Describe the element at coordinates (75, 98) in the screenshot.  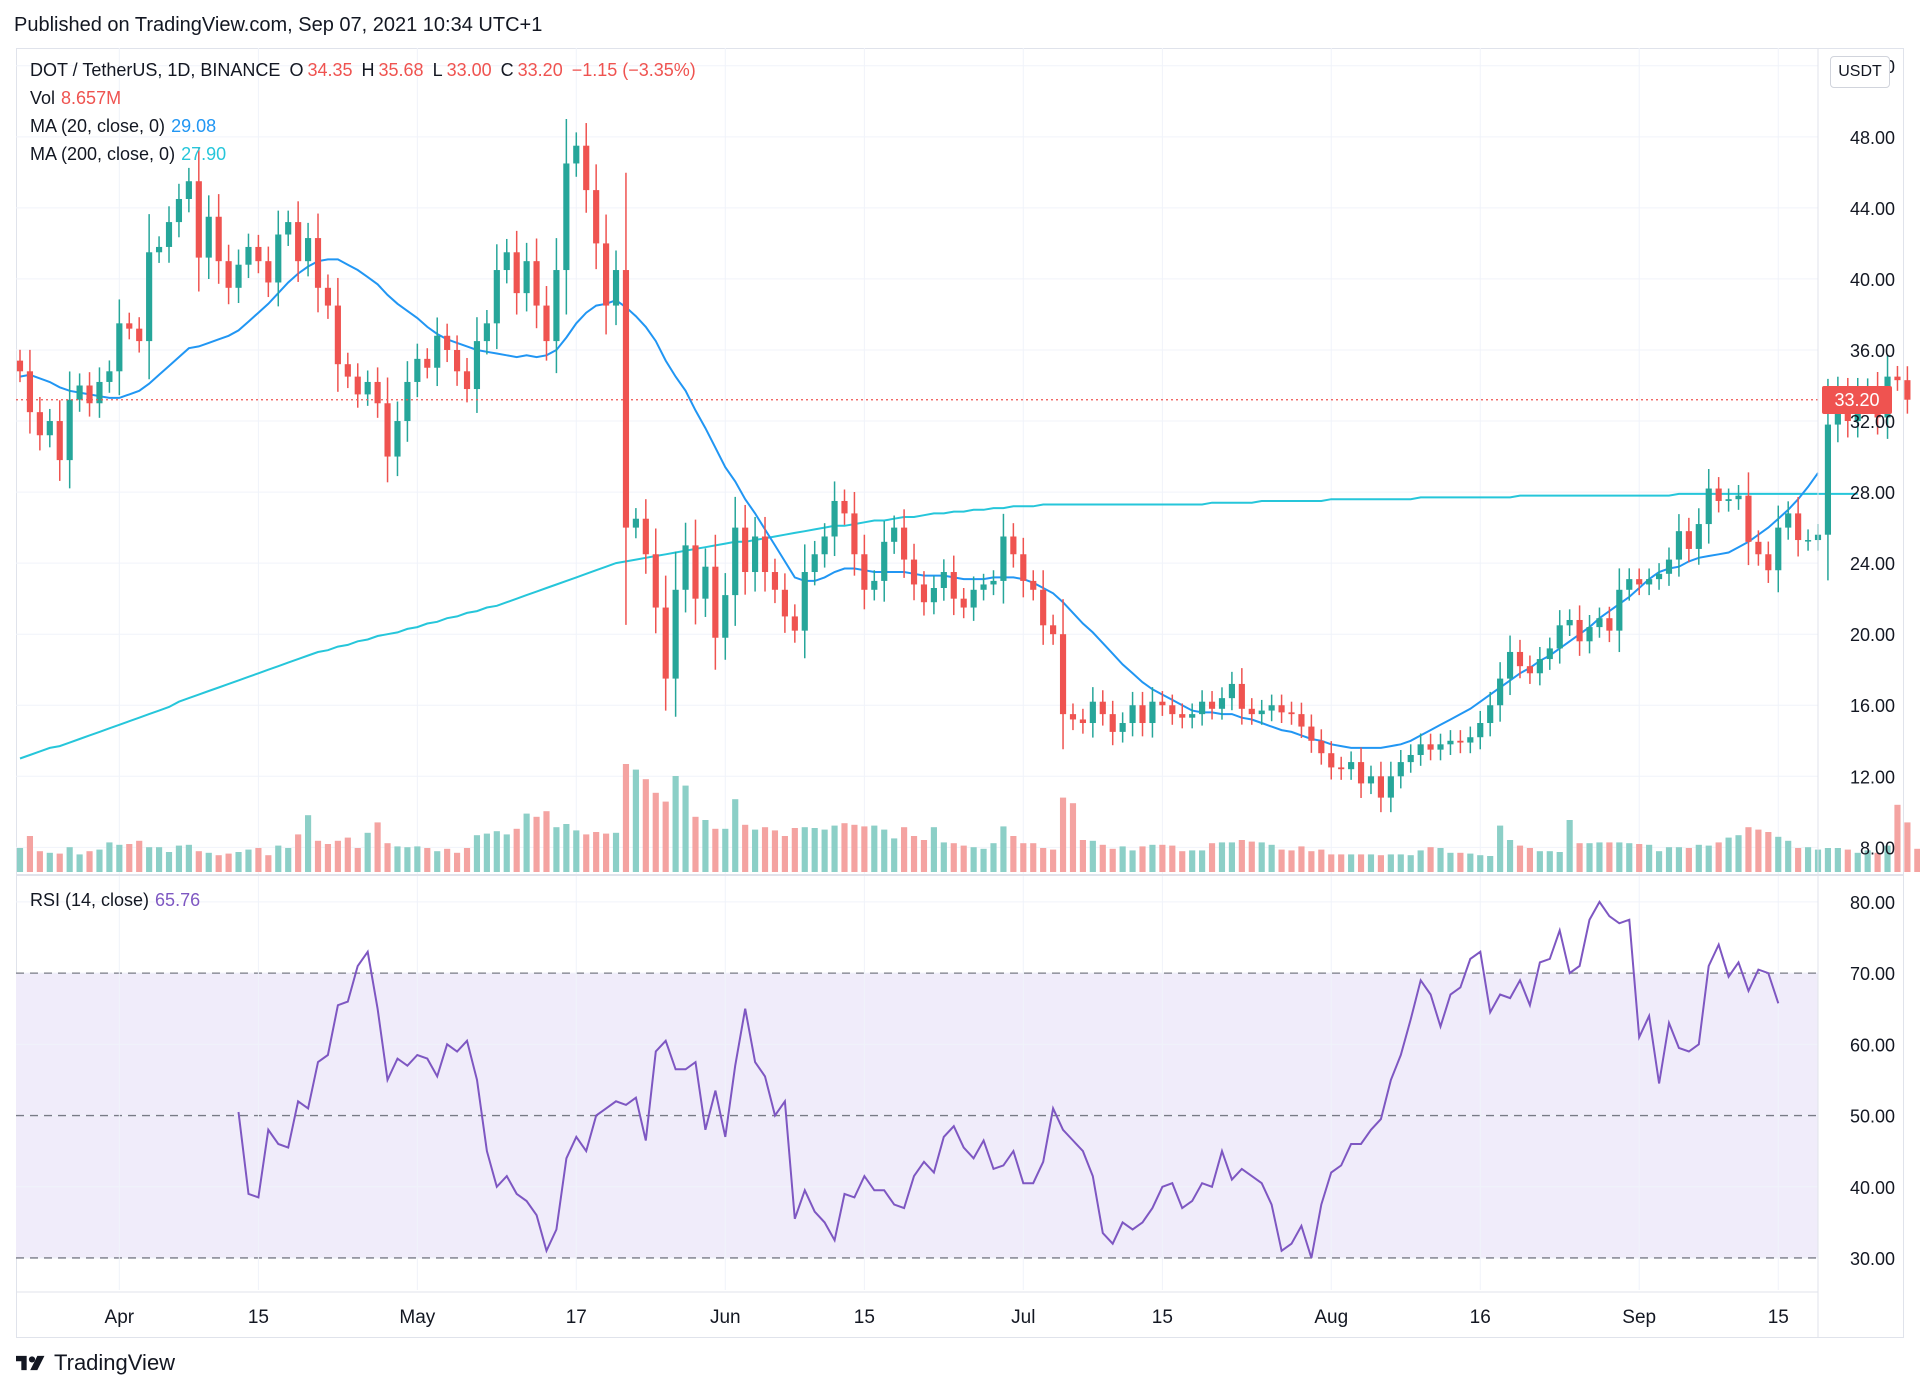
I see `volume-legend: Vol 8.657M` at that location.